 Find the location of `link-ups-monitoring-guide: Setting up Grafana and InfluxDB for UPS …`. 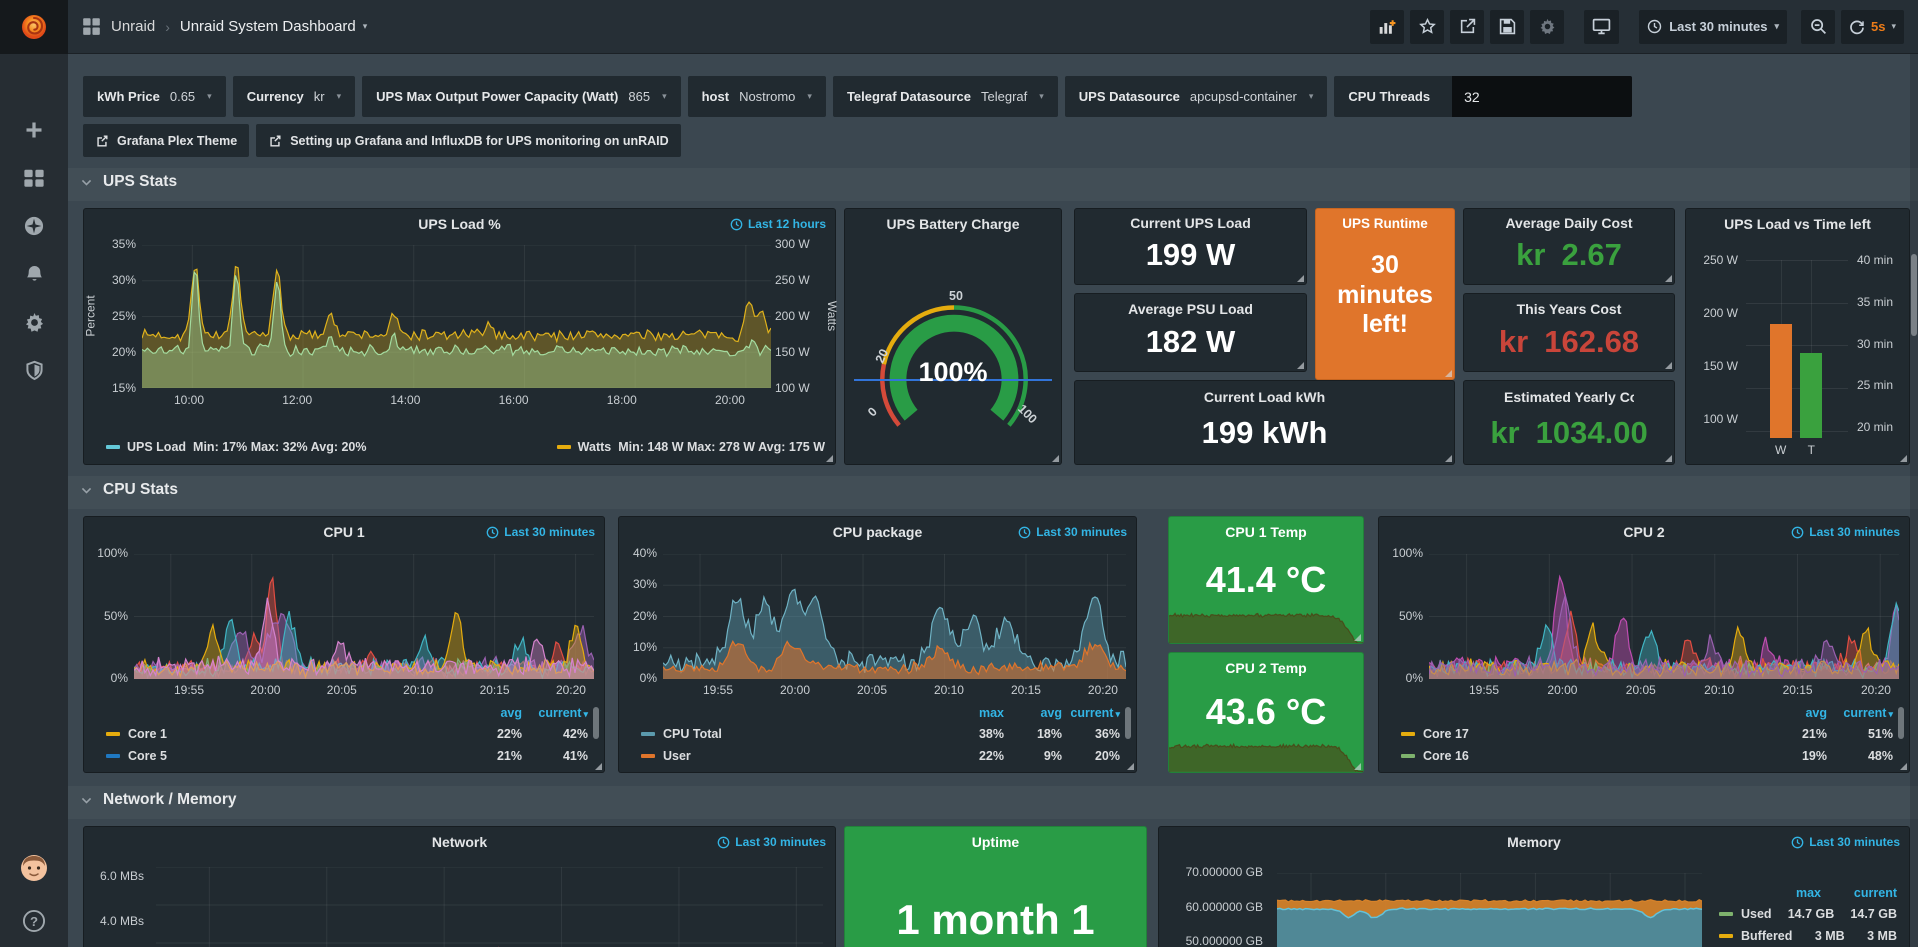

link-ups-monitoring-guide: Setting up Grafana and InfluxDB for UPS … is located at coordinates (468, 140).